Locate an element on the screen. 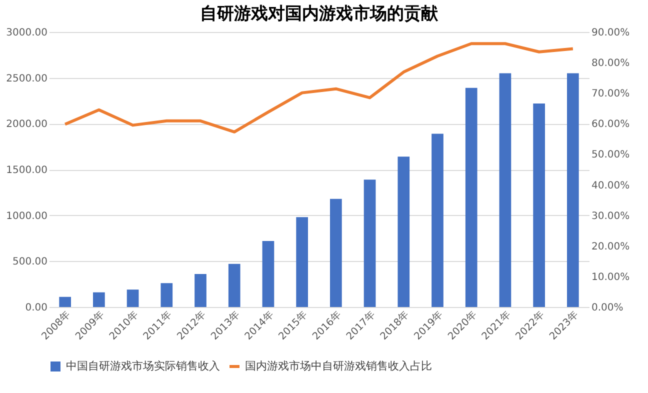  y-tick-label: 500.00 is located at coordinates (30, 262).